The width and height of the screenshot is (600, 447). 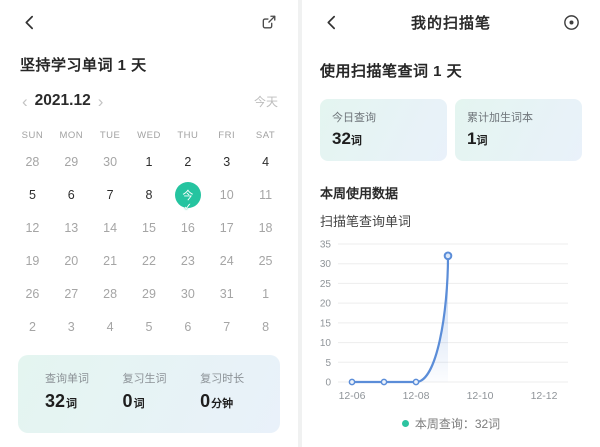 I want to click on svg-text: 12-06, so click(x=352, y=396).